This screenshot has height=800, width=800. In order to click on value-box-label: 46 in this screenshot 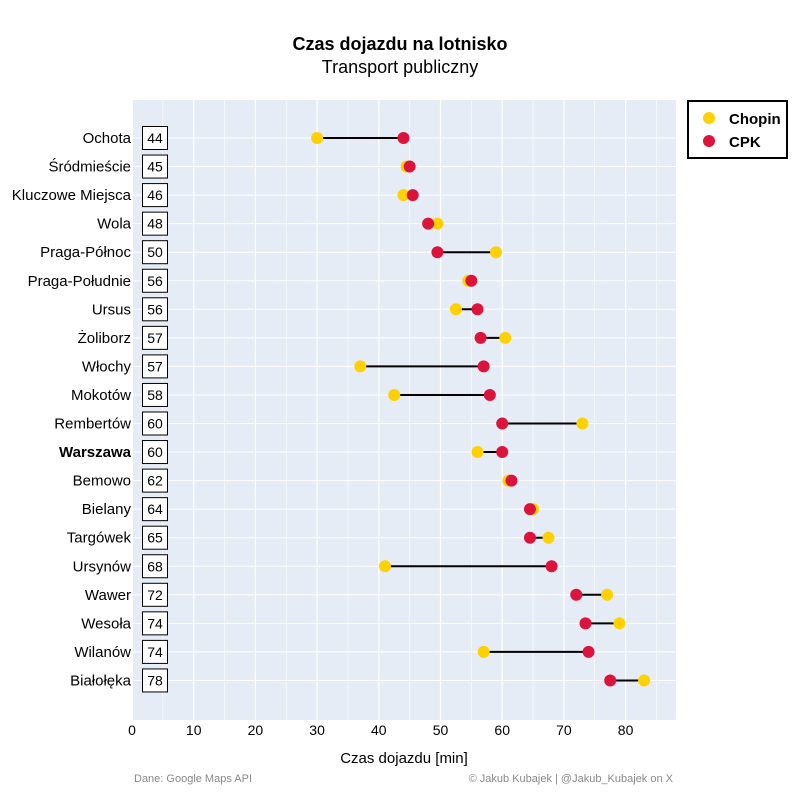, I will do `click(155, 195)`.